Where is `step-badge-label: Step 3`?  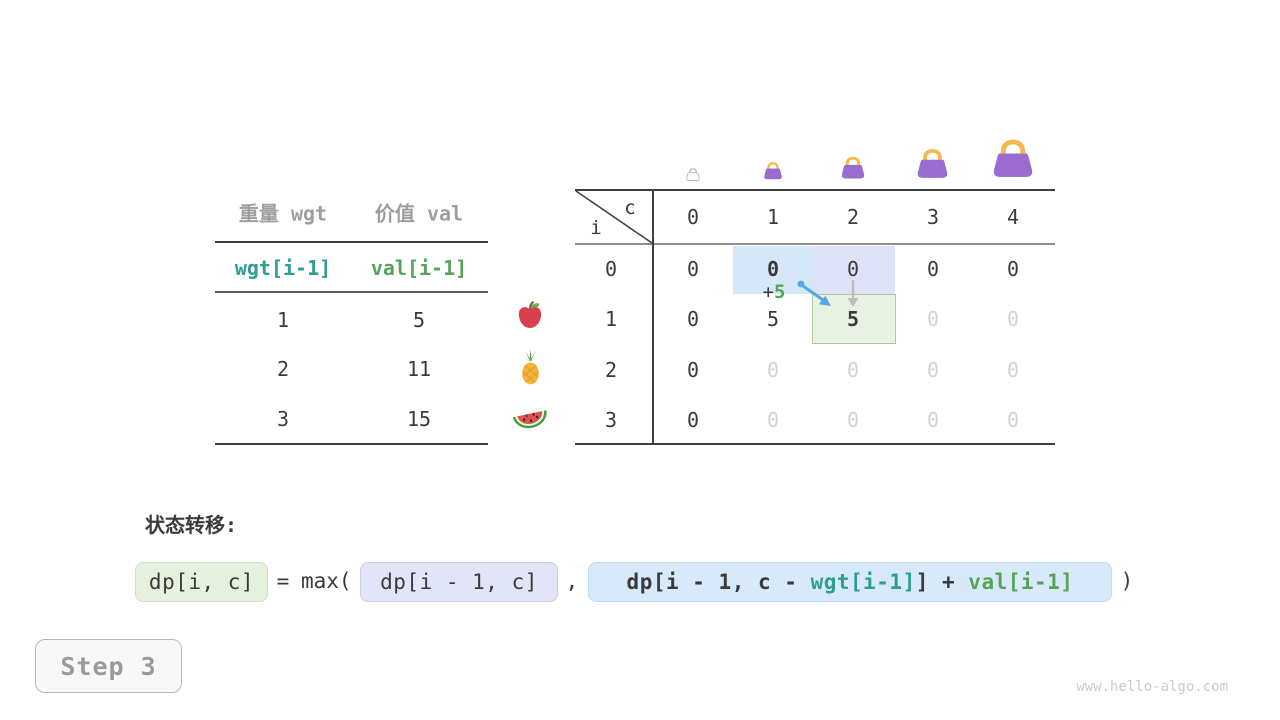
step-badge-label: Step 3 is located at coordinates (108, 666).